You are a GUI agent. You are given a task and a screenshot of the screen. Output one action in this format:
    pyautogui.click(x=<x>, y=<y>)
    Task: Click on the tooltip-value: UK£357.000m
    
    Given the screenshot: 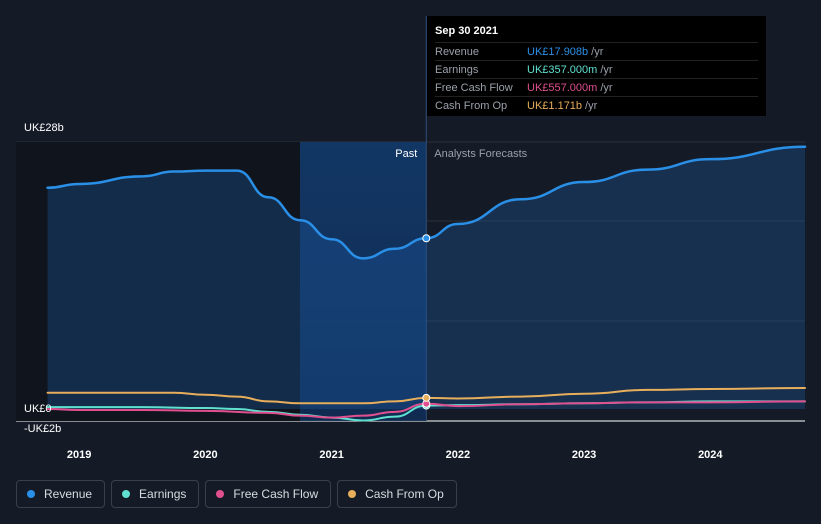 What is the action you would take?
    pyautogui.click(x=562, y=69)
    